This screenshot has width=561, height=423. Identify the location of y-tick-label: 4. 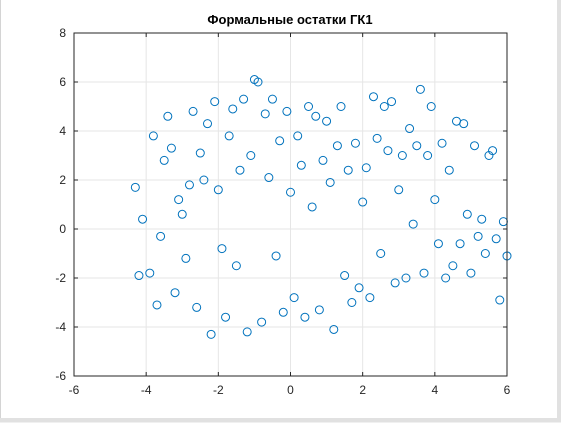
(62, 131).